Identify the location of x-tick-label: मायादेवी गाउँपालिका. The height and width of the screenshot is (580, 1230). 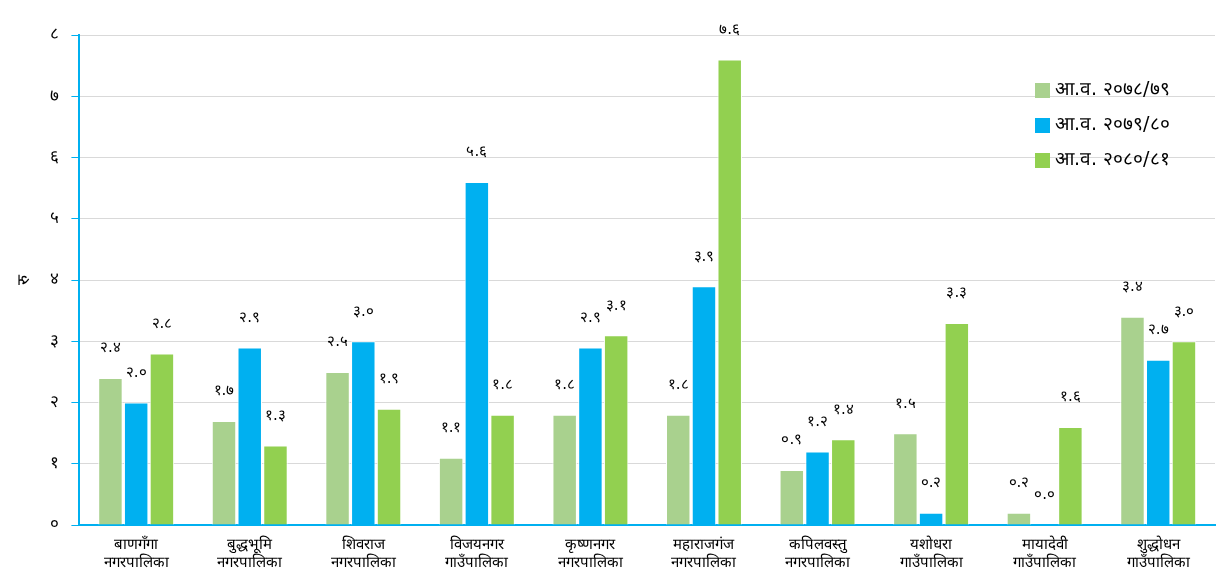
(1045, 552).